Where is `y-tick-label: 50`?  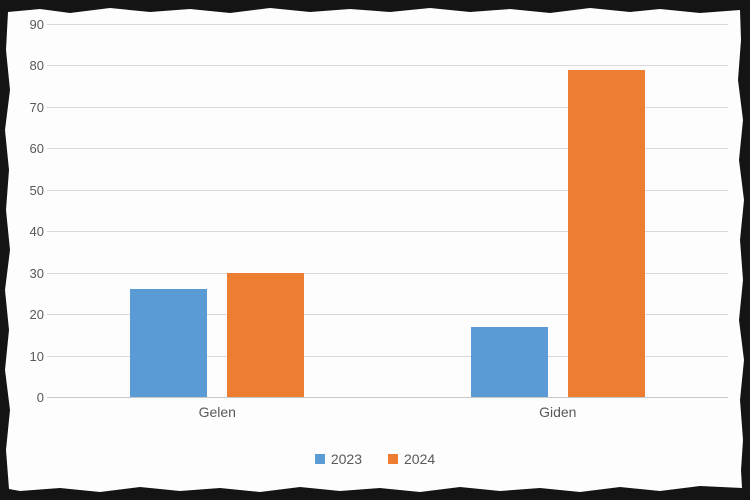
y-tick-label: 50 is located at coordinates (36, 190).